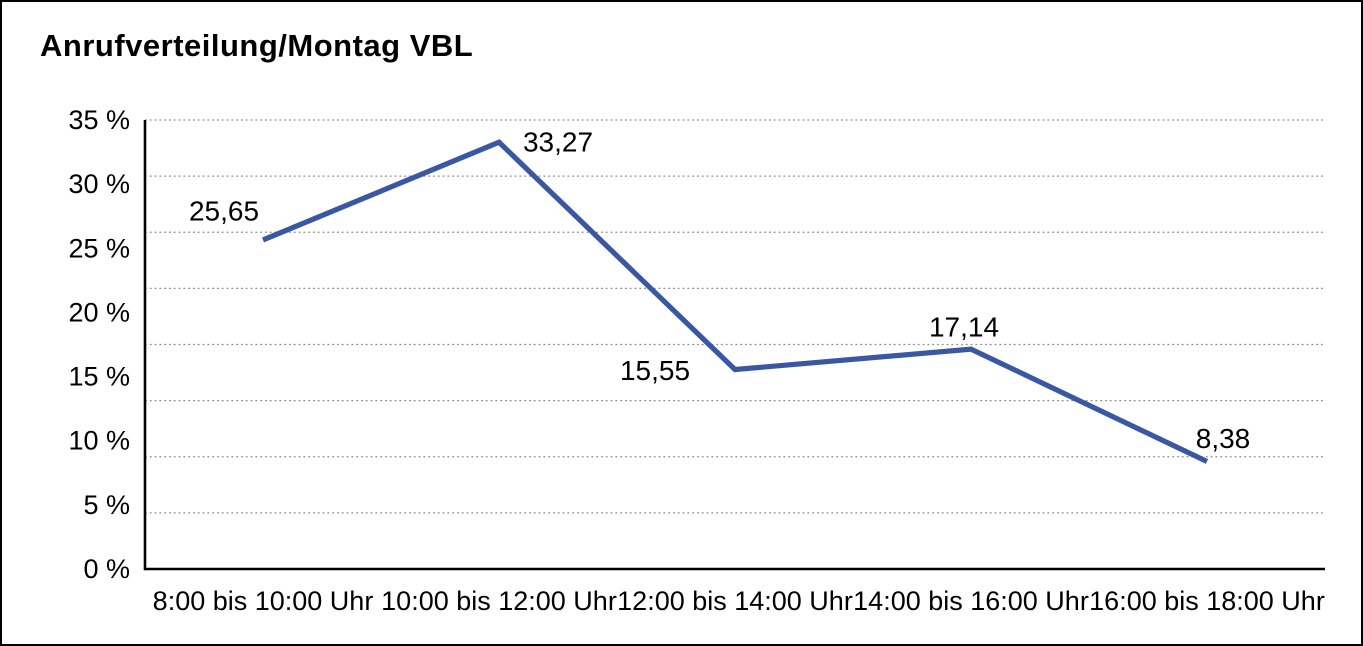  I want to click on data-point-label: 15,55, so click(655, 370).